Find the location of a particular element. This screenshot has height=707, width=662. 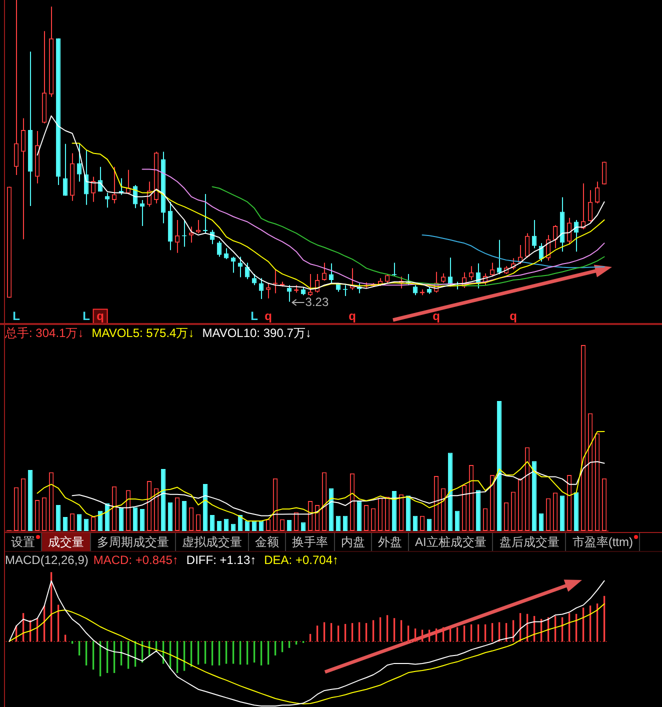

text: 设置 is located at coordinates (23, 542).